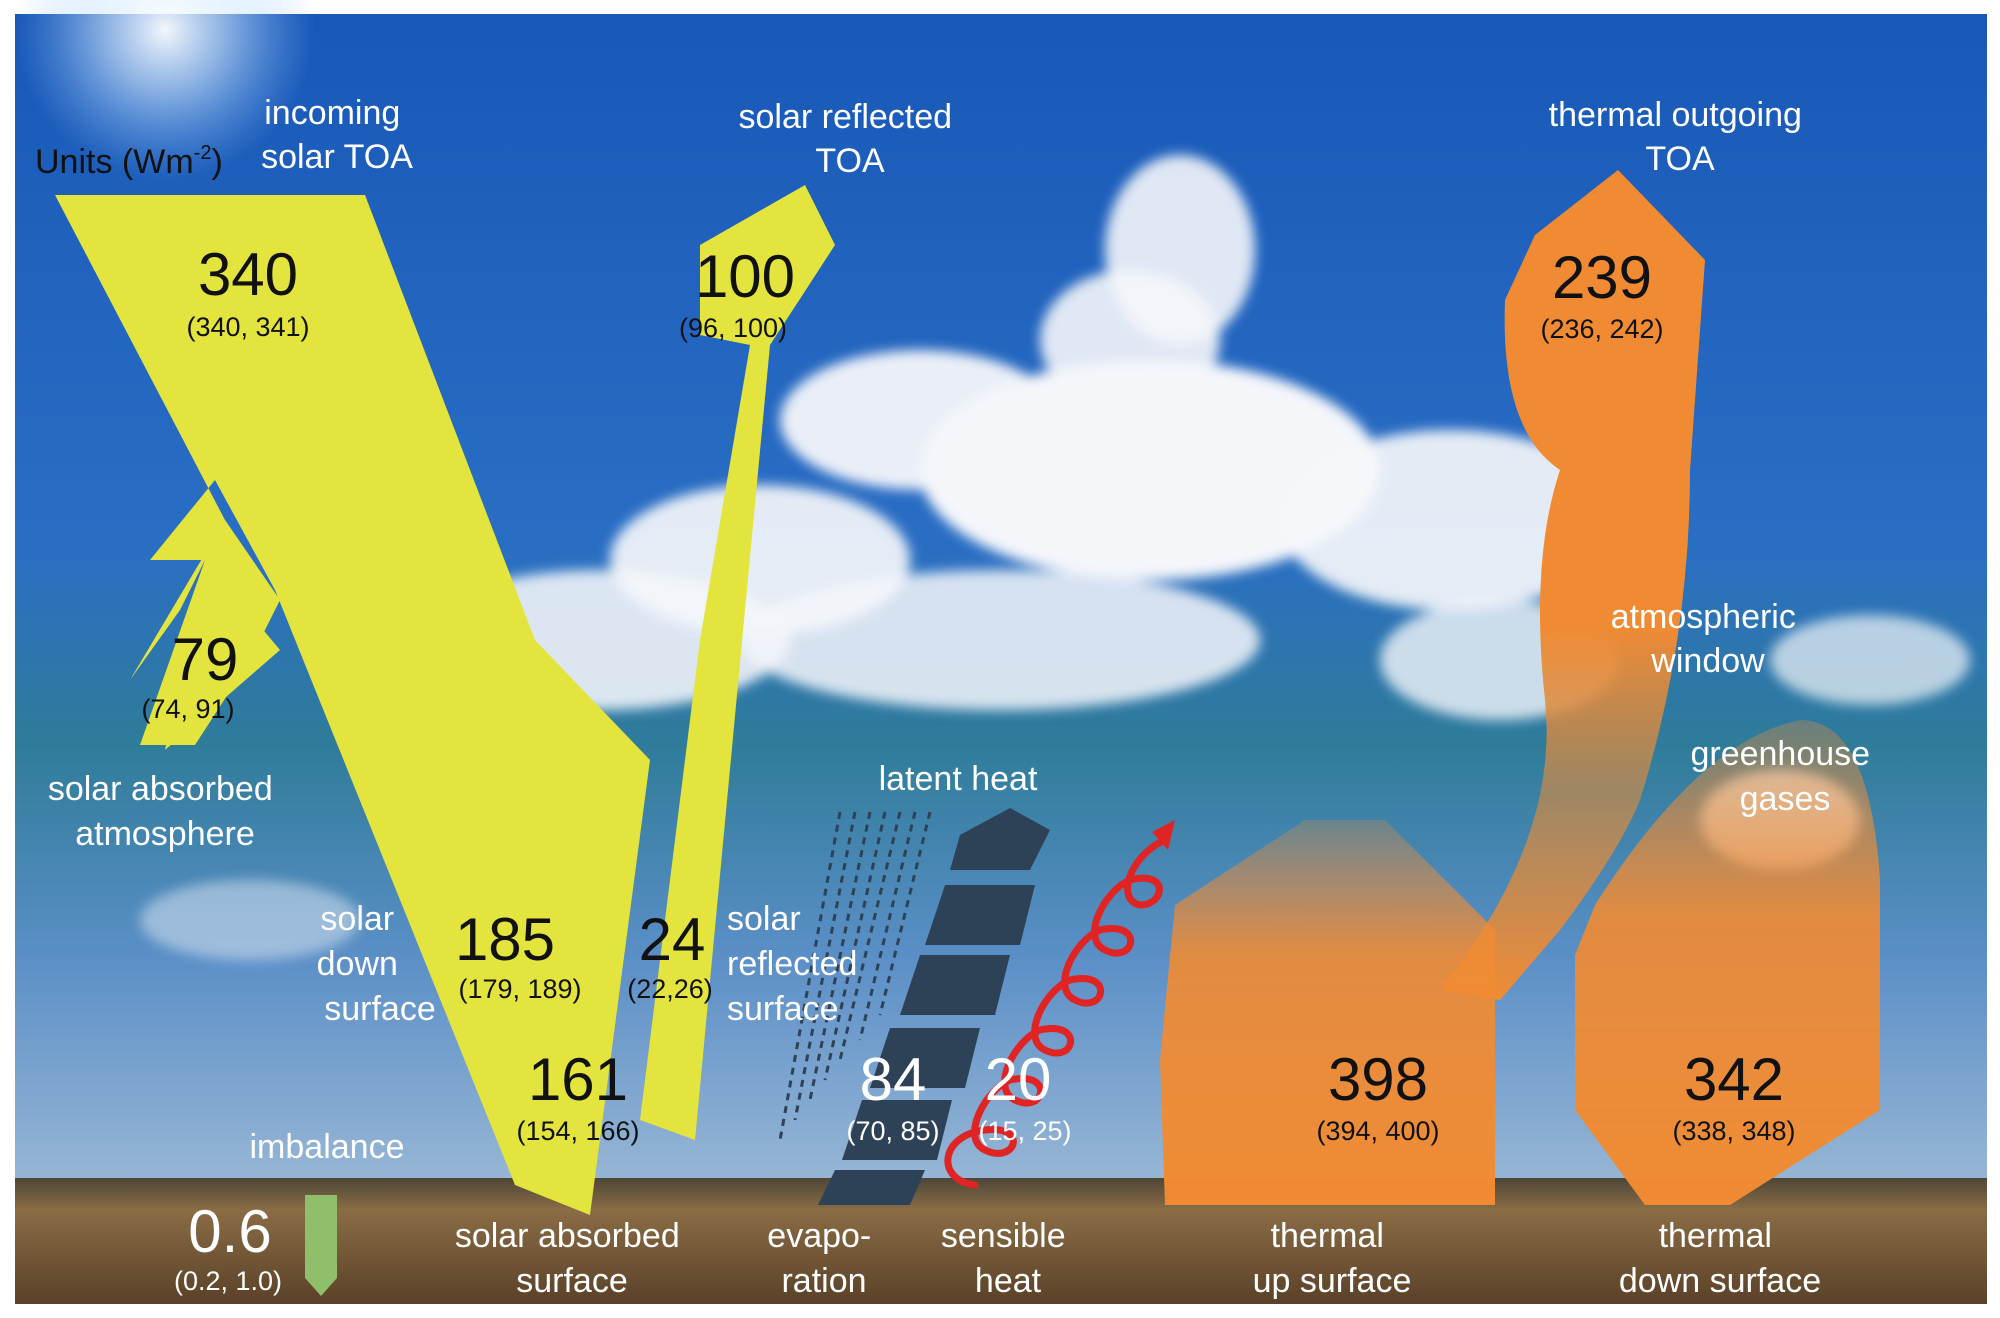  Describe the element at coordinates (1327, 1012) in the screenshot. I see `thermal-up-surface-arrow` at that location.